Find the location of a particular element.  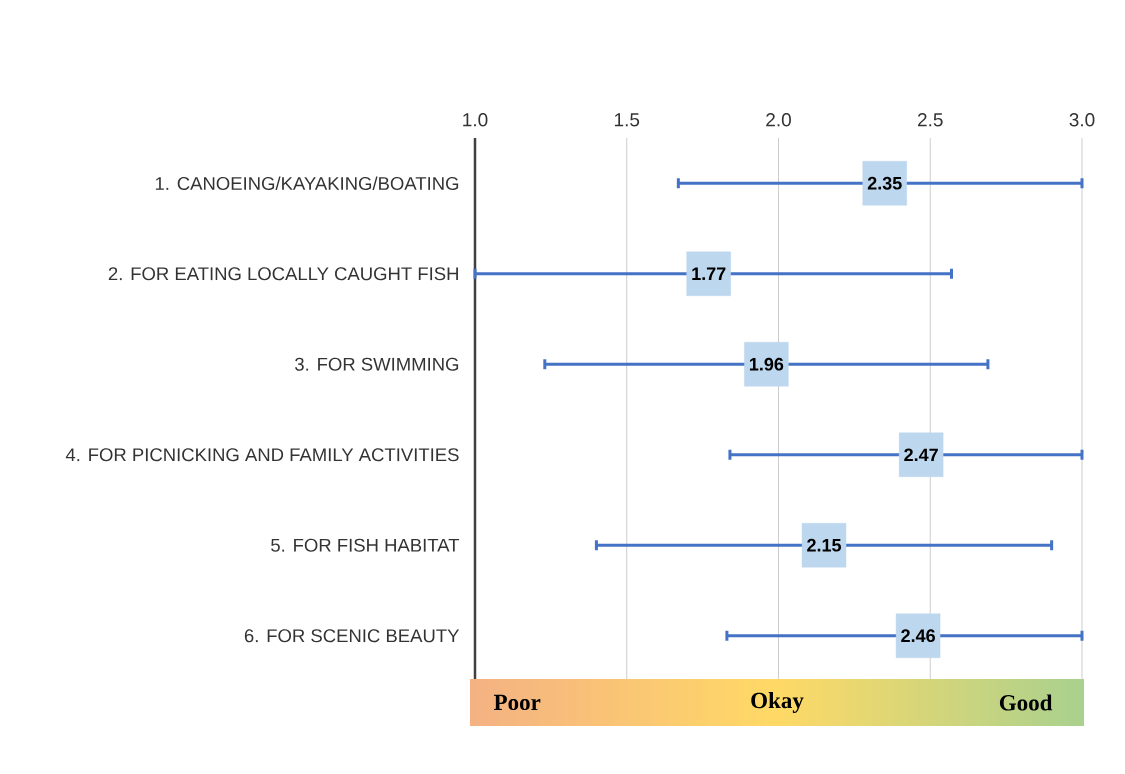

data-label: 2.46 is located at coordinates (918, 636).